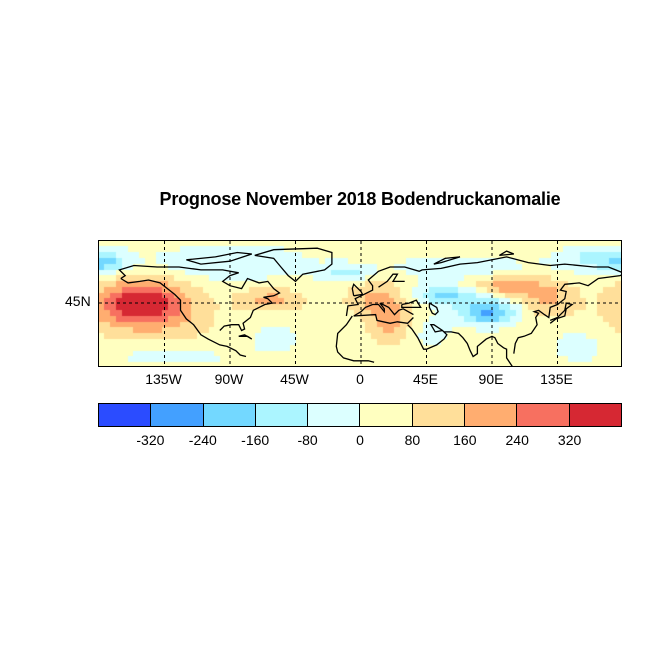 This screenshot has width=654, height=654. I want to click on x-tick-label: 90W, so click(229, 379).